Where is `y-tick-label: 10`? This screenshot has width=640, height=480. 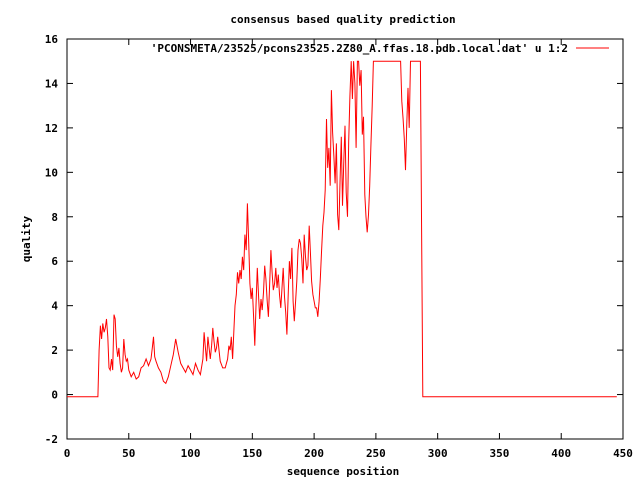
y-tick-label: 10 is located at coordinates (51, 172).